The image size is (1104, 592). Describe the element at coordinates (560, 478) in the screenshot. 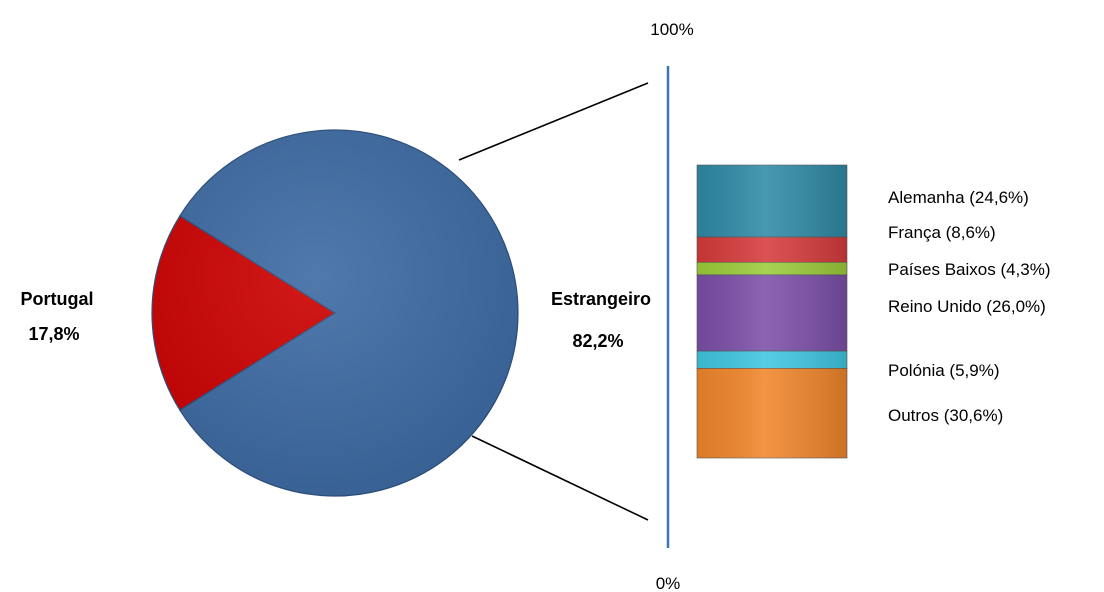

I see `connector-line-bottom` at that location.